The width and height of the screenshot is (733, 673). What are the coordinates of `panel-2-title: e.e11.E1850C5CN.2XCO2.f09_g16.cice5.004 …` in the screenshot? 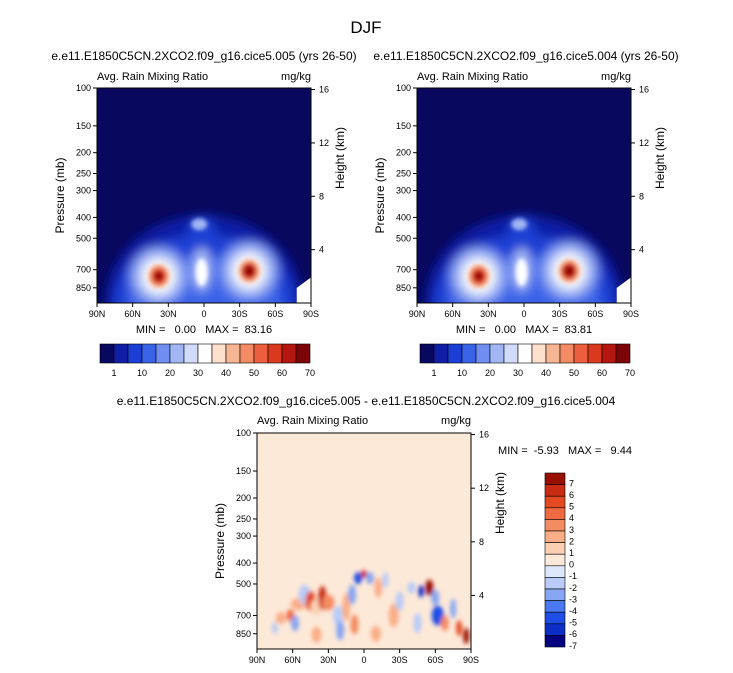 It's located at (525, 56).